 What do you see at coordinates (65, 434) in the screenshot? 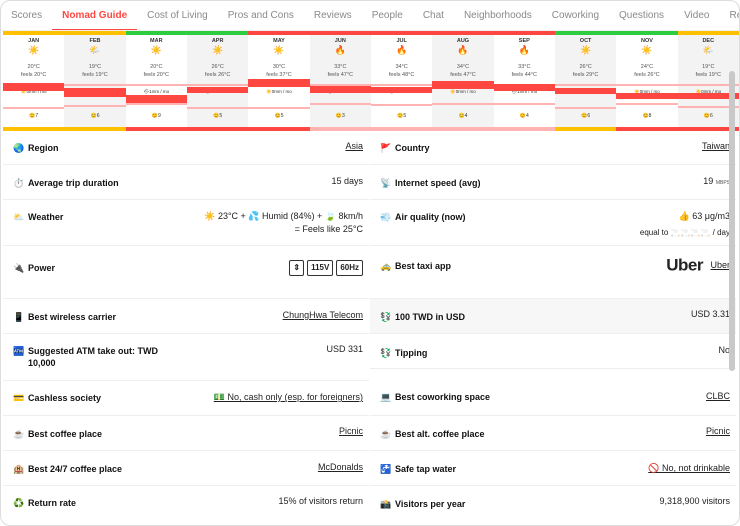
I see `coffee-label: Best coffee place` at bounding box center [65, 434].